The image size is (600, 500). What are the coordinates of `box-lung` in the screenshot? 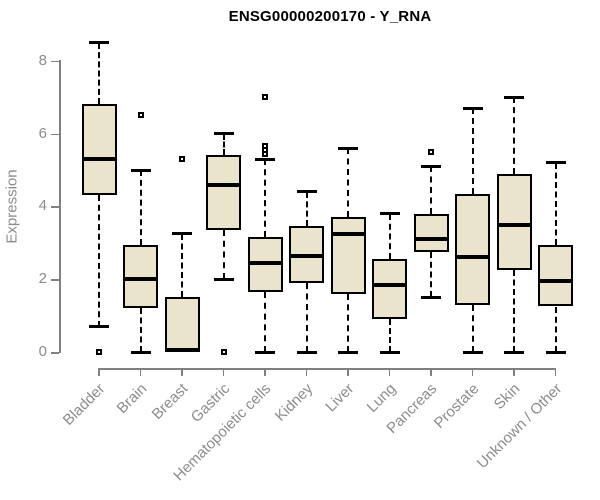 It's located at (389, 289).